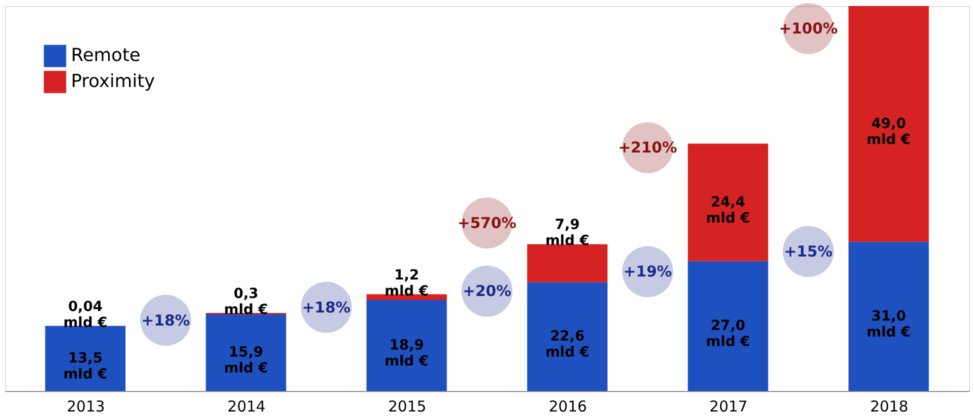 The image size is (974, 419). I want to click on data-label: 27,0 mld €, so click(728, 334).